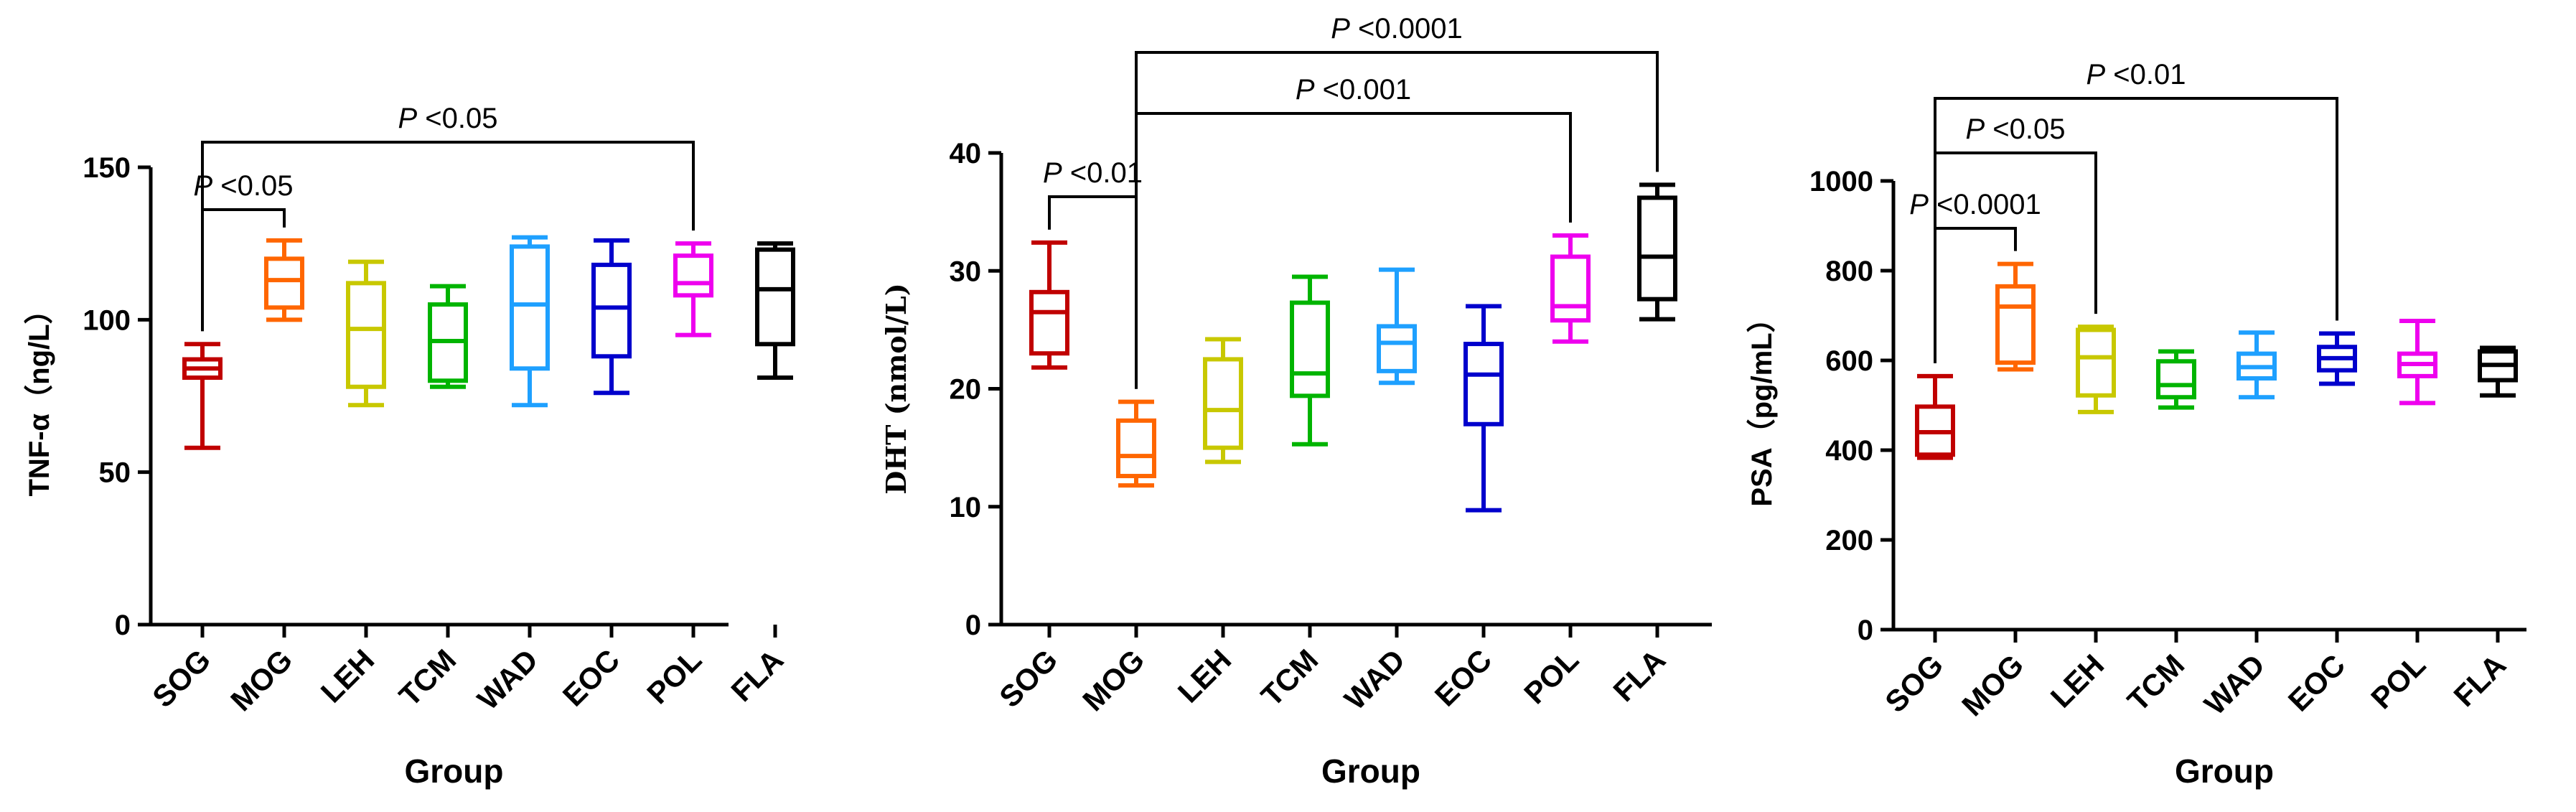 This screenshot has height=812, width=2576. Describe the element at coordinates (1353, 90) in the screenshot. I see `significance-label: P <0.001` at that location.